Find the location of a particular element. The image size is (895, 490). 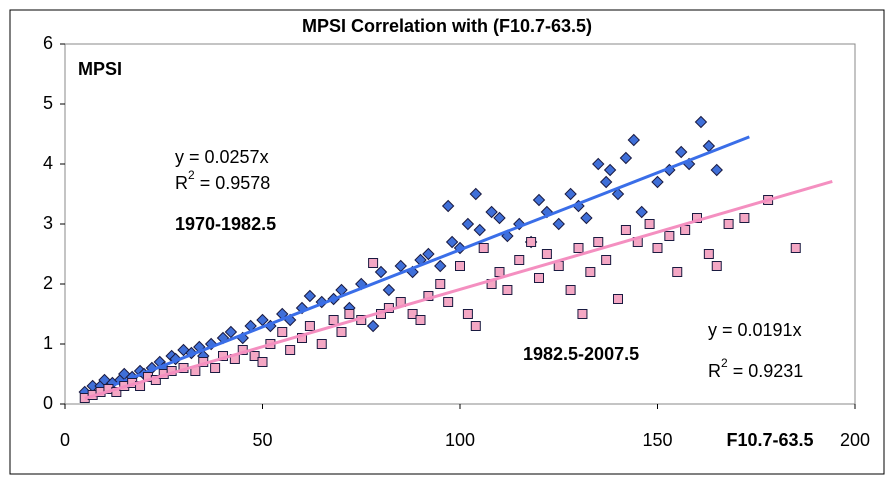

series-label: 1982.5-2007.5 is located at coordinates (581, 354).